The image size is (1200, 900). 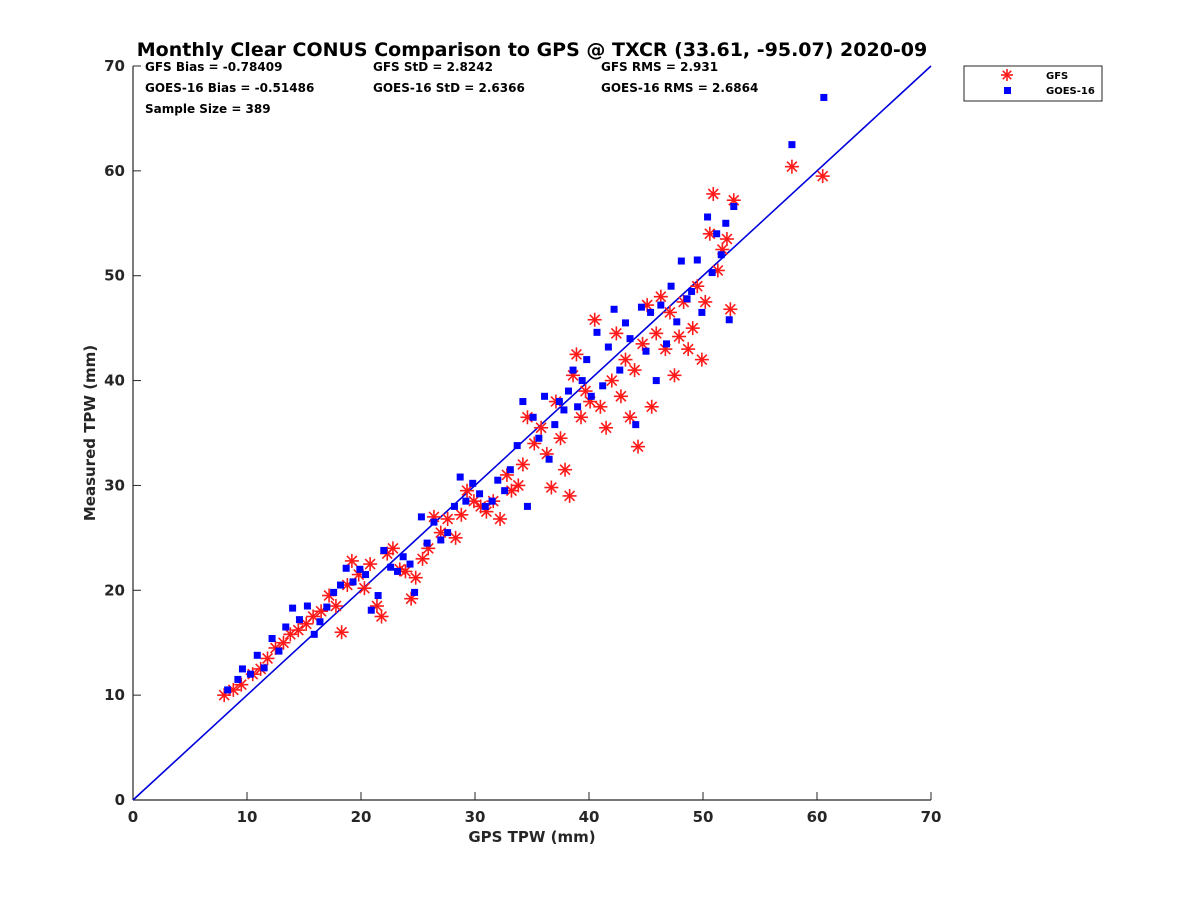 I want to click on sample-size-text: Sample Size = 389, so click(x=208, y=109).